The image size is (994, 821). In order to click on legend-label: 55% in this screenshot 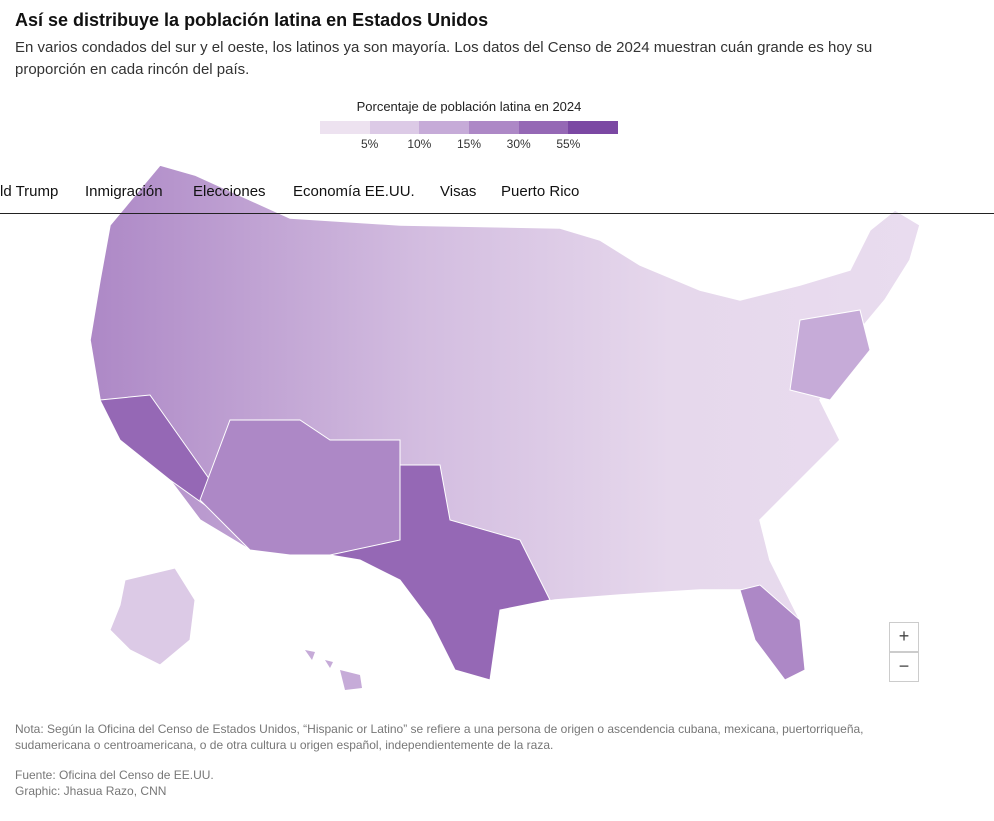, I will do `click(568, 144)`.